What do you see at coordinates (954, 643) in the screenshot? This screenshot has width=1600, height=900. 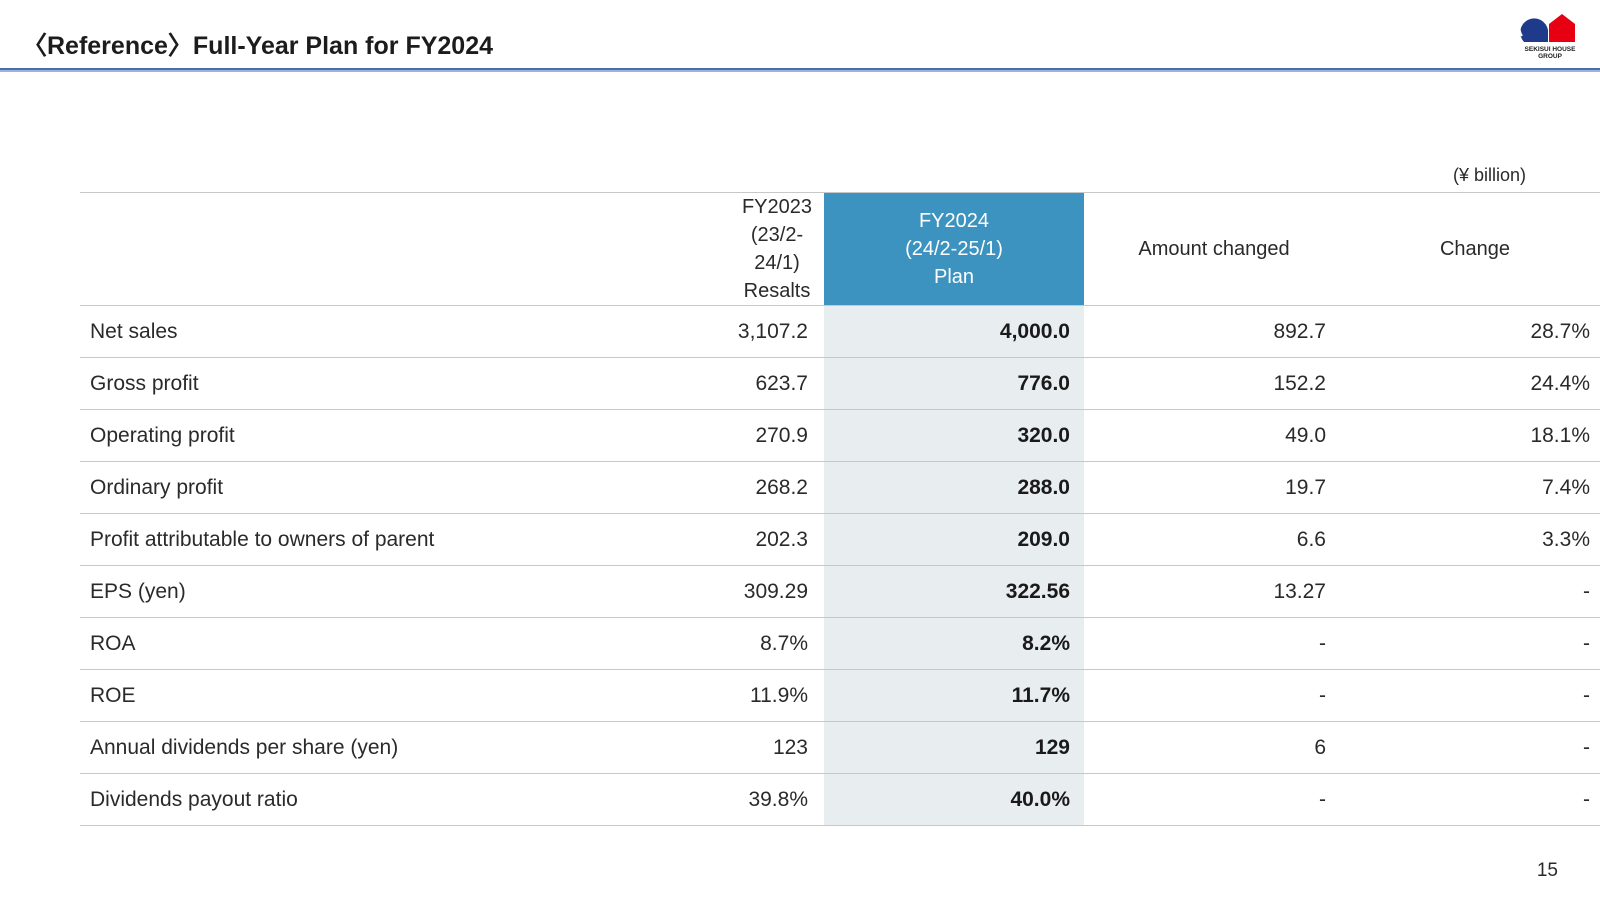 I see `cell-fy2024: 8.2%` at bounding box center [954, 643].